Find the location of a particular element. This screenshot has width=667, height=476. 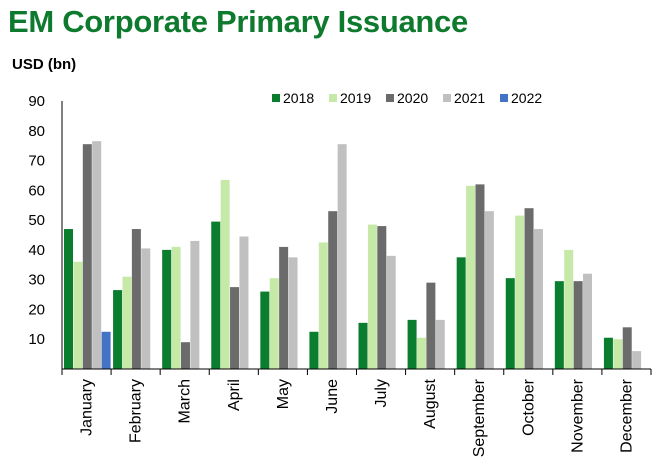

bar-2019-may is located at coordinates (274, 323).